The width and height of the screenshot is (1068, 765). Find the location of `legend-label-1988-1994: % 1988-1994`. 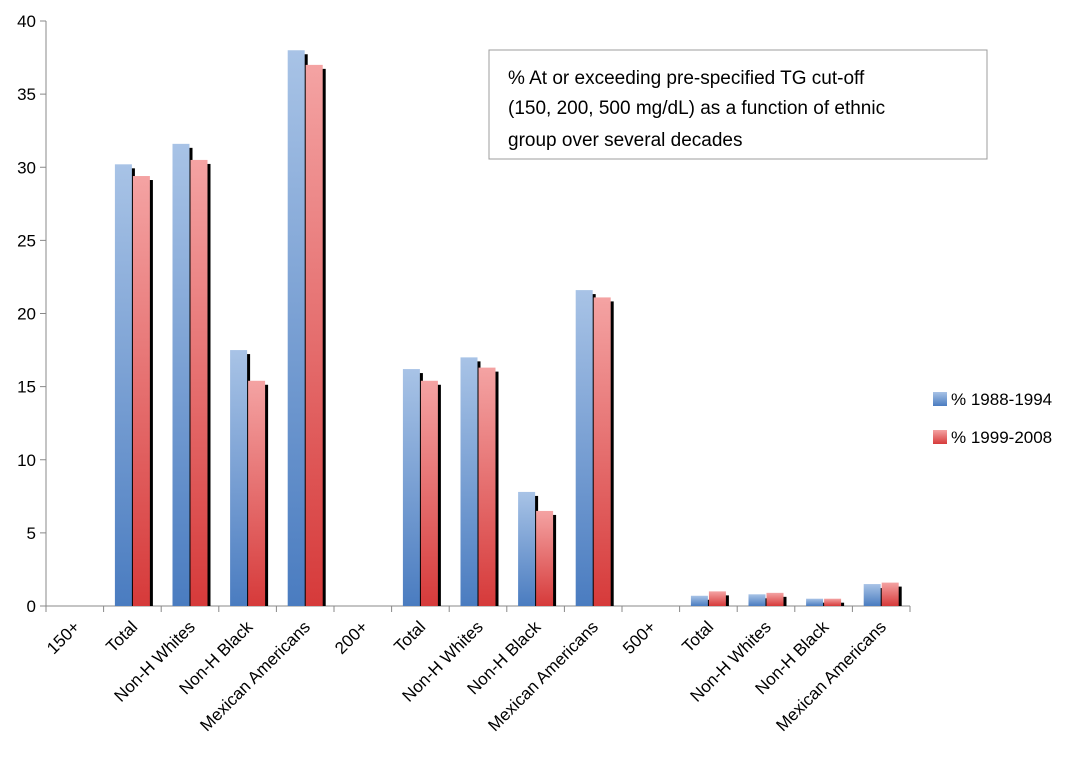

legend-label-1988-1994: % 1988-1994 is located at coordinates (1001, 399).